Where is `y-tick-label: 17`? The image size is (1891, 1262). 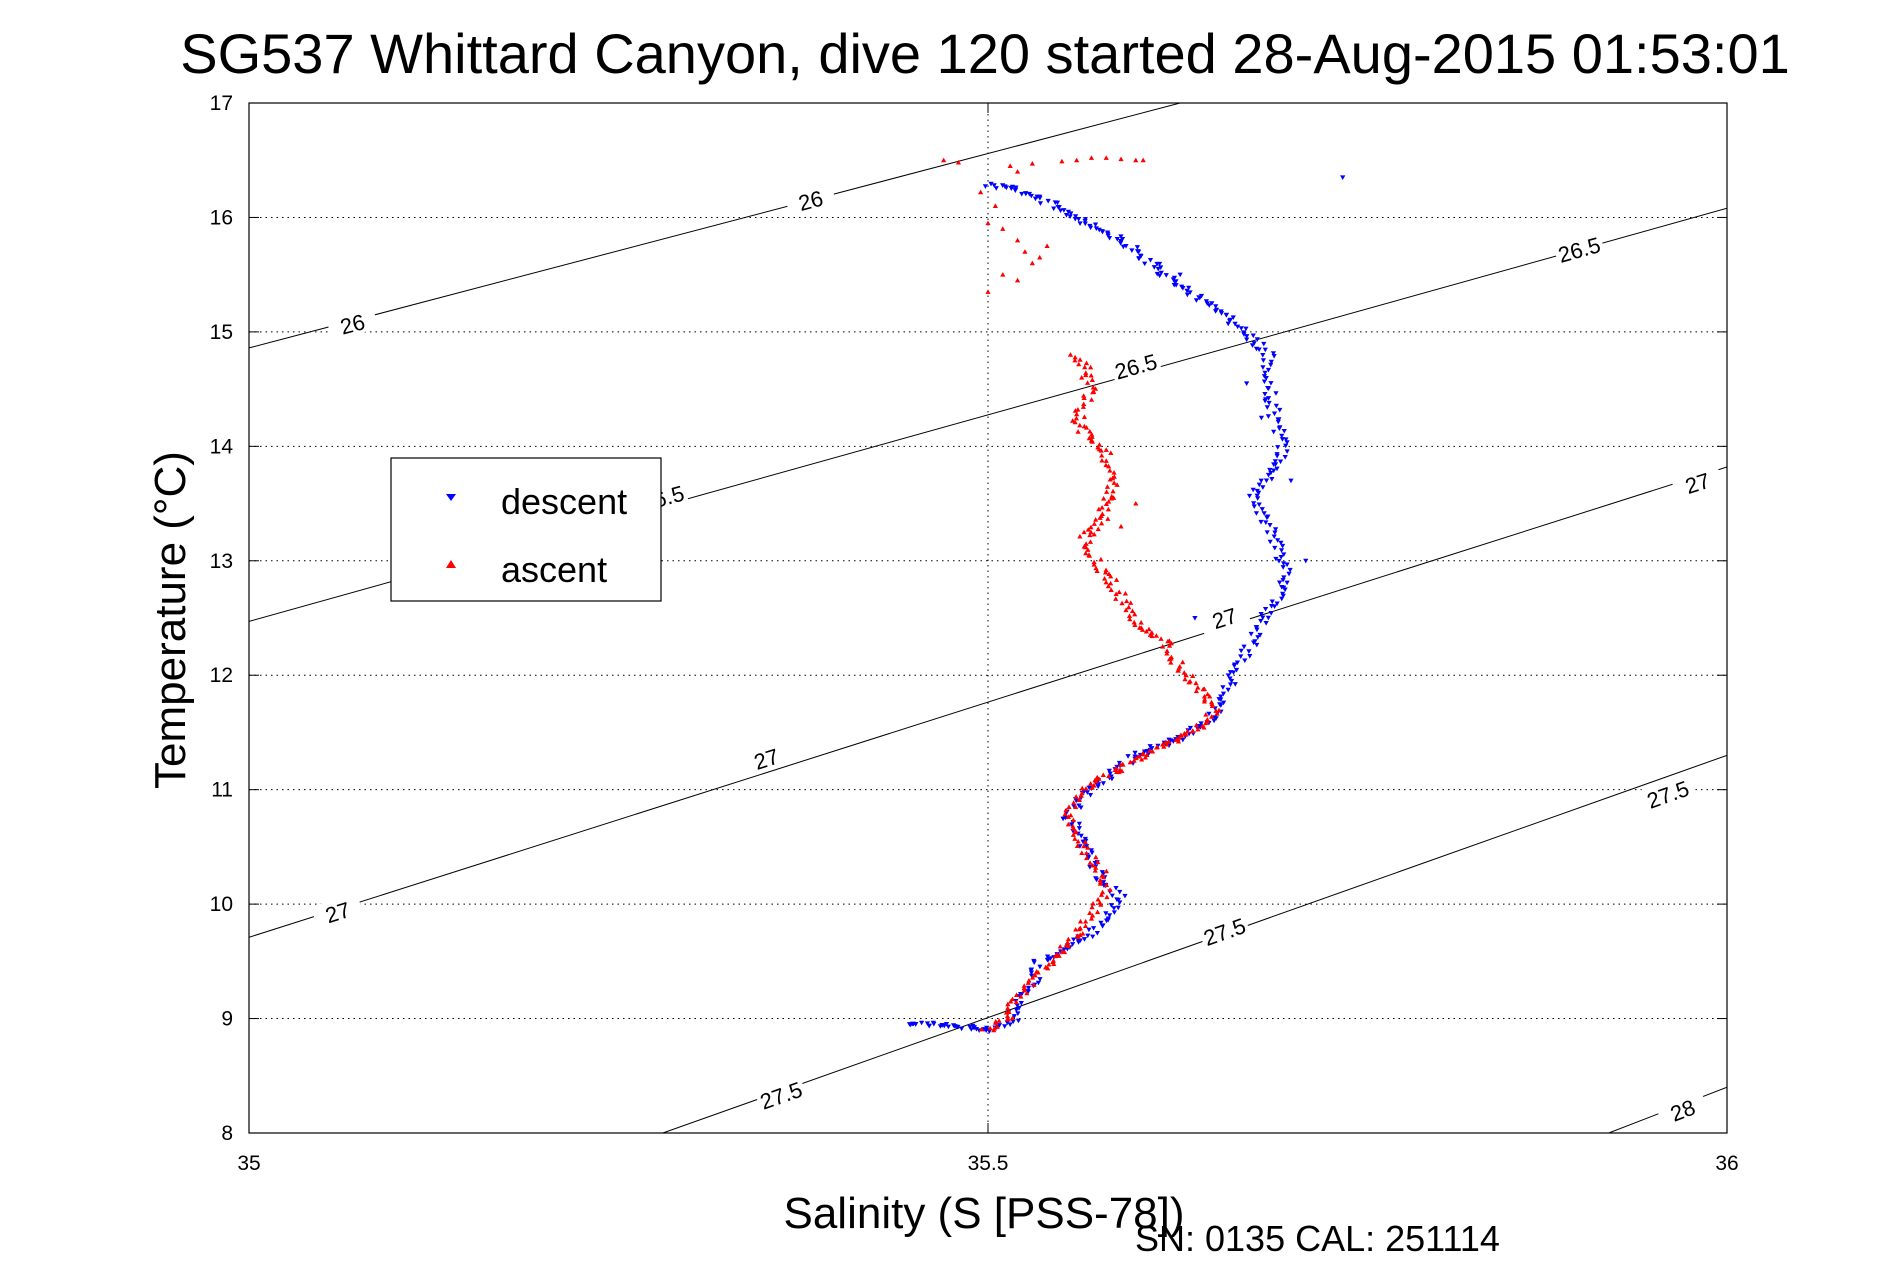 y-tick-label: 17 is located at coordinates (221, 103).